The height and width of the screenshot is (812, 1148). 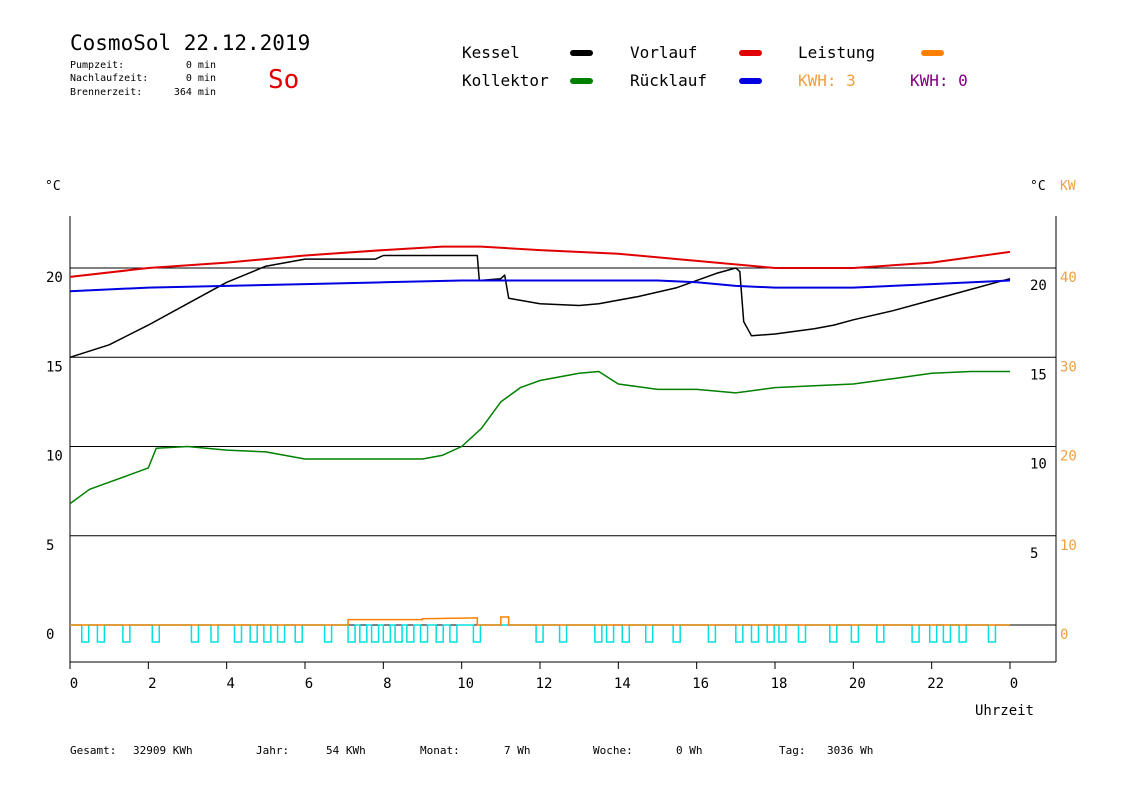 I want to click on footer-woche-value: 0 Wh, so click(x=689, y=750).